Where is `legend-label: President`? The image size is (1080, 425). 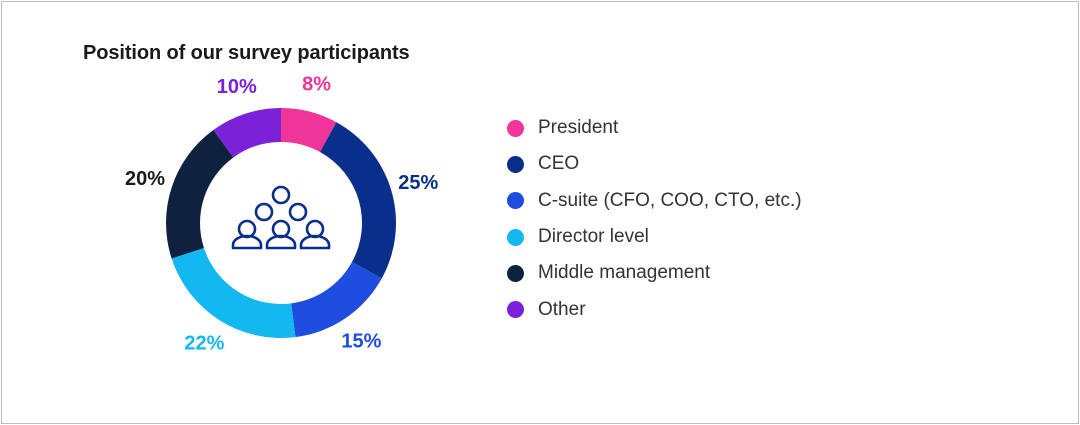 legend-label: President is located at coordinates (578, 128).